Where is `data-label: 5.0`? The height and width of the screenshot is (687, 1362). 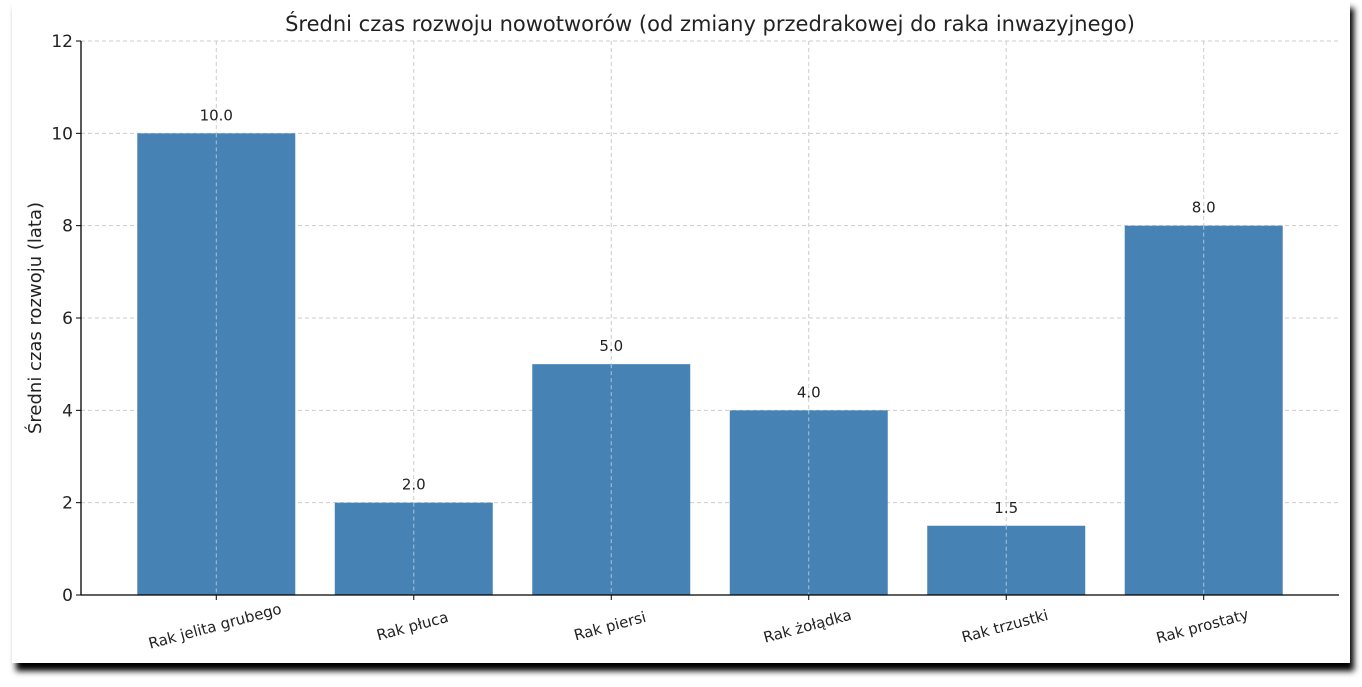
data-label: 5.0 is located at coordinates (611, 346).